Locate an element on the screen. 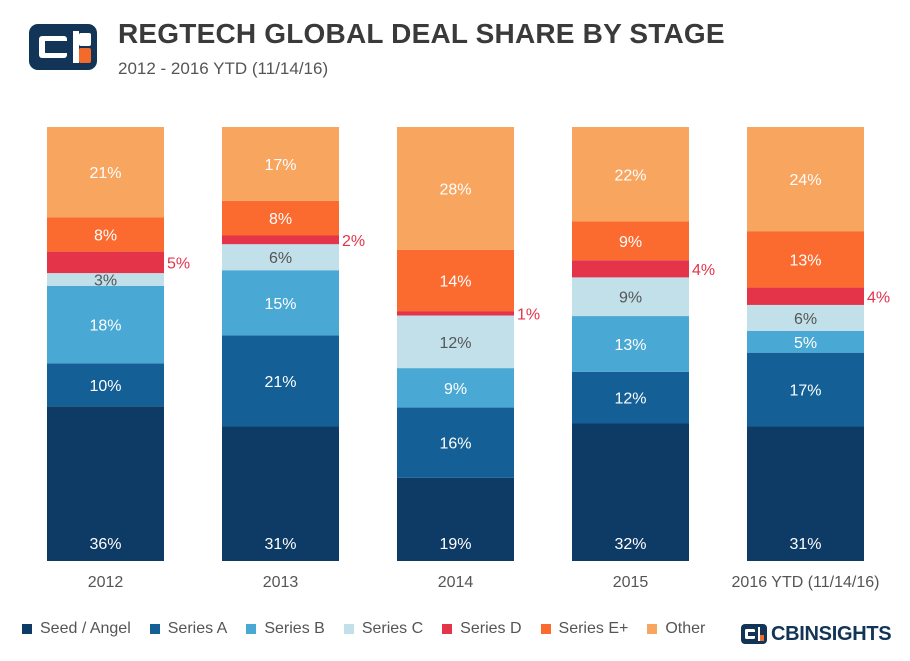 This screenshot has height=661, width=910. bar-segment-series-e--4 is located at coordinates (630, 241).